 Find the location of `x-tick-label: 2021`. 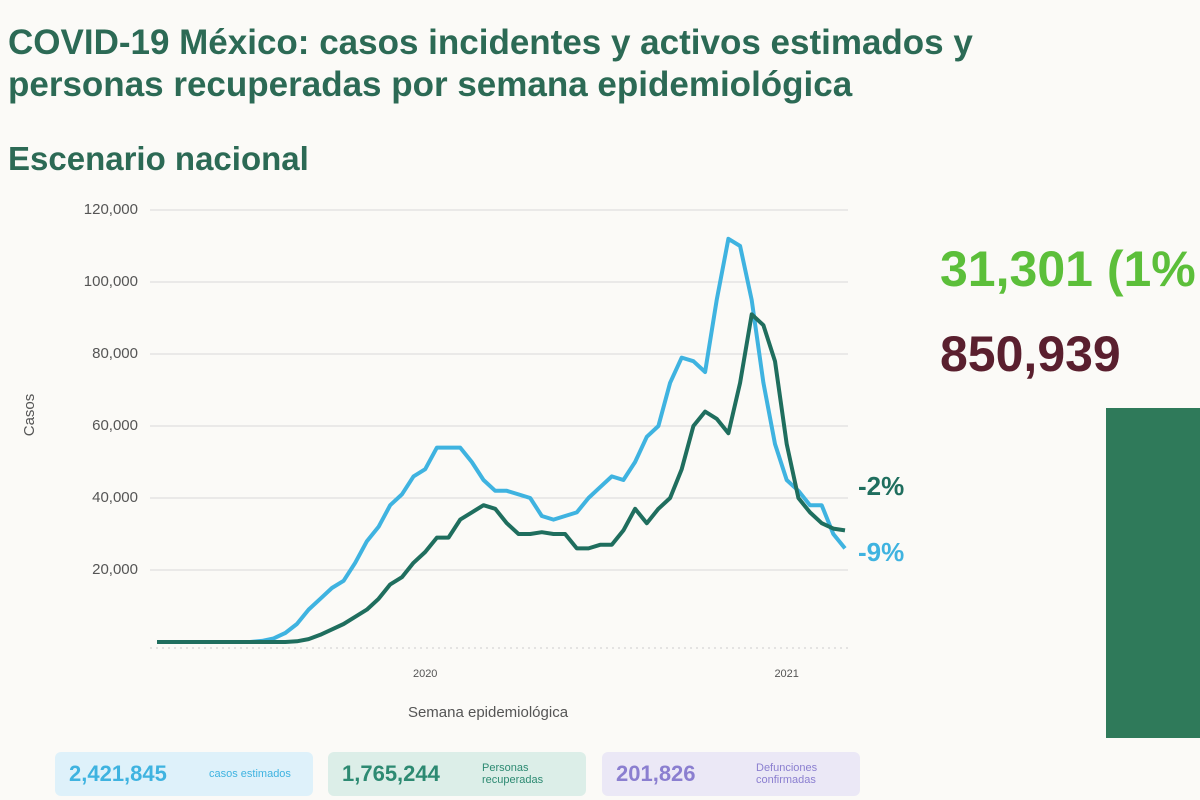

x-tick-label: 2021 is located at coordinates (786, 674).